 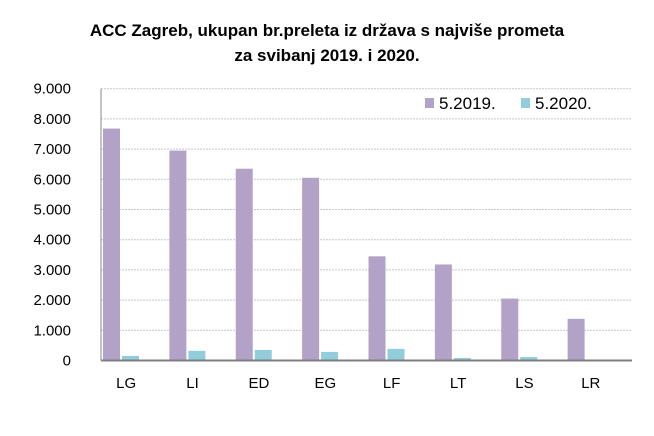 I want to click on y-tick-label: 6.000, so click(x=52, y=179).